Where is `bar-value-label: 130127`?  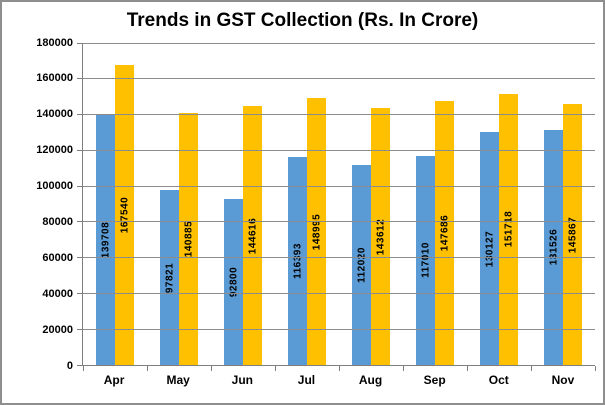 bar-value-label: 130127 is located at coordinates (489, 248).